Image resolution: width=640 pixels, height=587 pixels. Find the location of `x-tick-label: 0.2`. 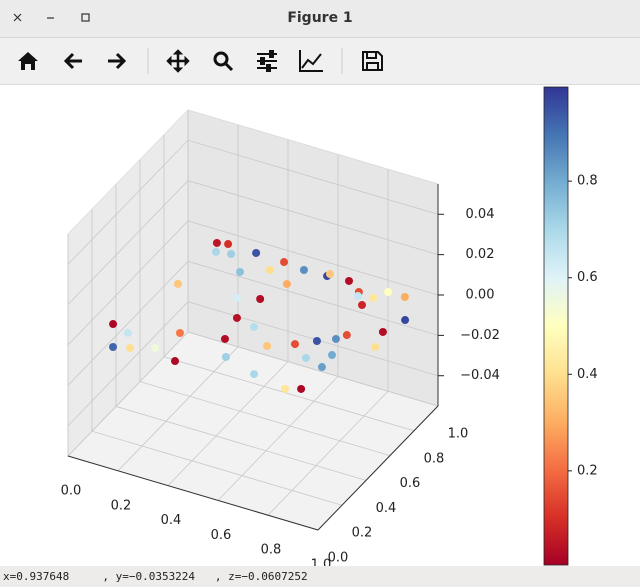

x-tick-label: 0.2 is located at coordinates (121, 505).